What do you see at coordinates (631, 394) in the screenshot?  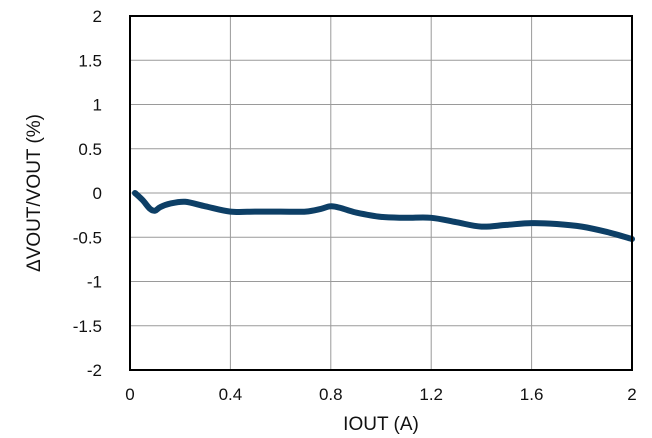 I see `x-tick-label: 2` at bounding box center [631, 394].